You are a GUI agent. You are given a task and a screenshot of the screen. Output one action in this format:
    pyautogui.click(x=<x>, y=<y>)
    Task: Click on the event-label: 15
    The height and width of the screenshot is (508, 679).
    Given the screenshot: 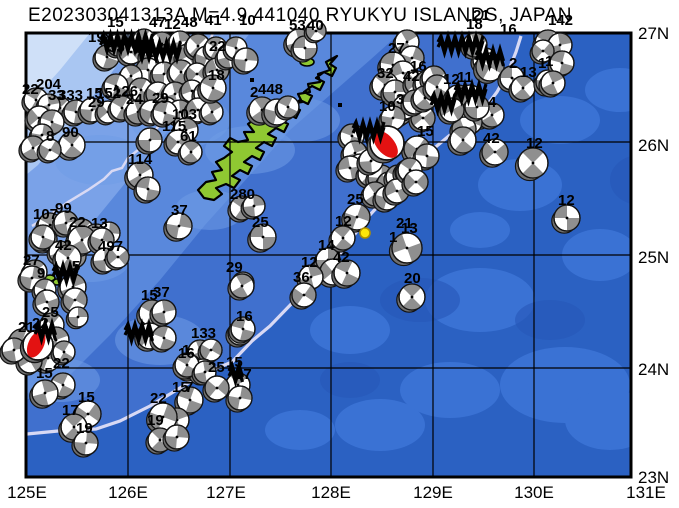 What is the action you would take?
    pyautogui.click(x=149, y=295)
    